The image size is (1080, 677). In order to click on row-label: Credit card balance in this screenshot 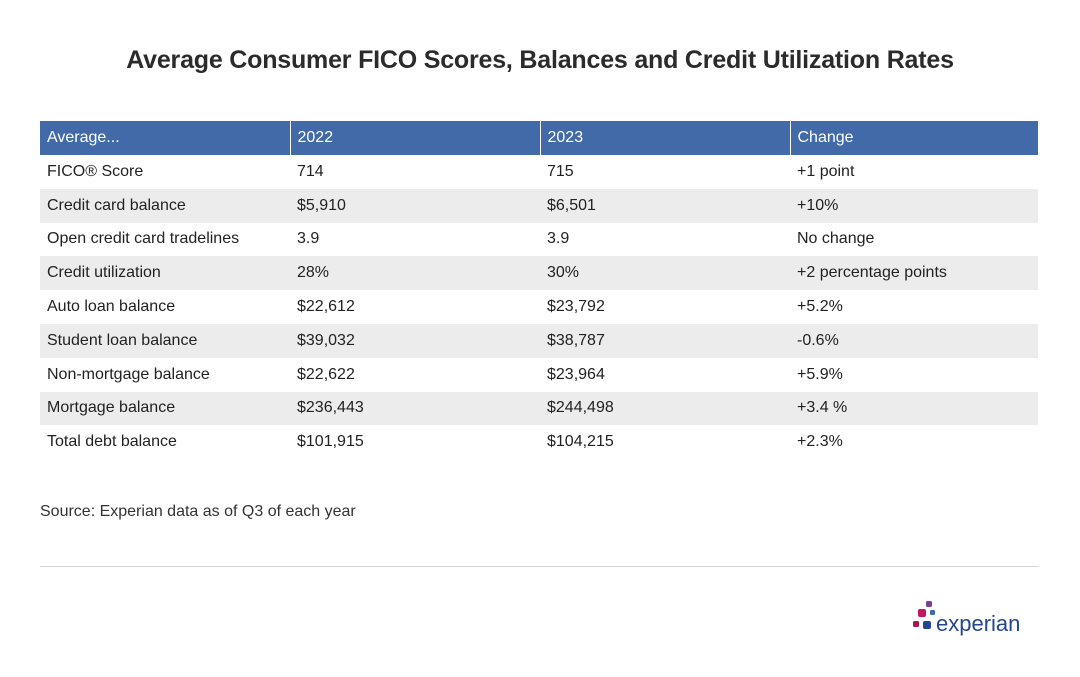, I will do `click(165, 205)`.